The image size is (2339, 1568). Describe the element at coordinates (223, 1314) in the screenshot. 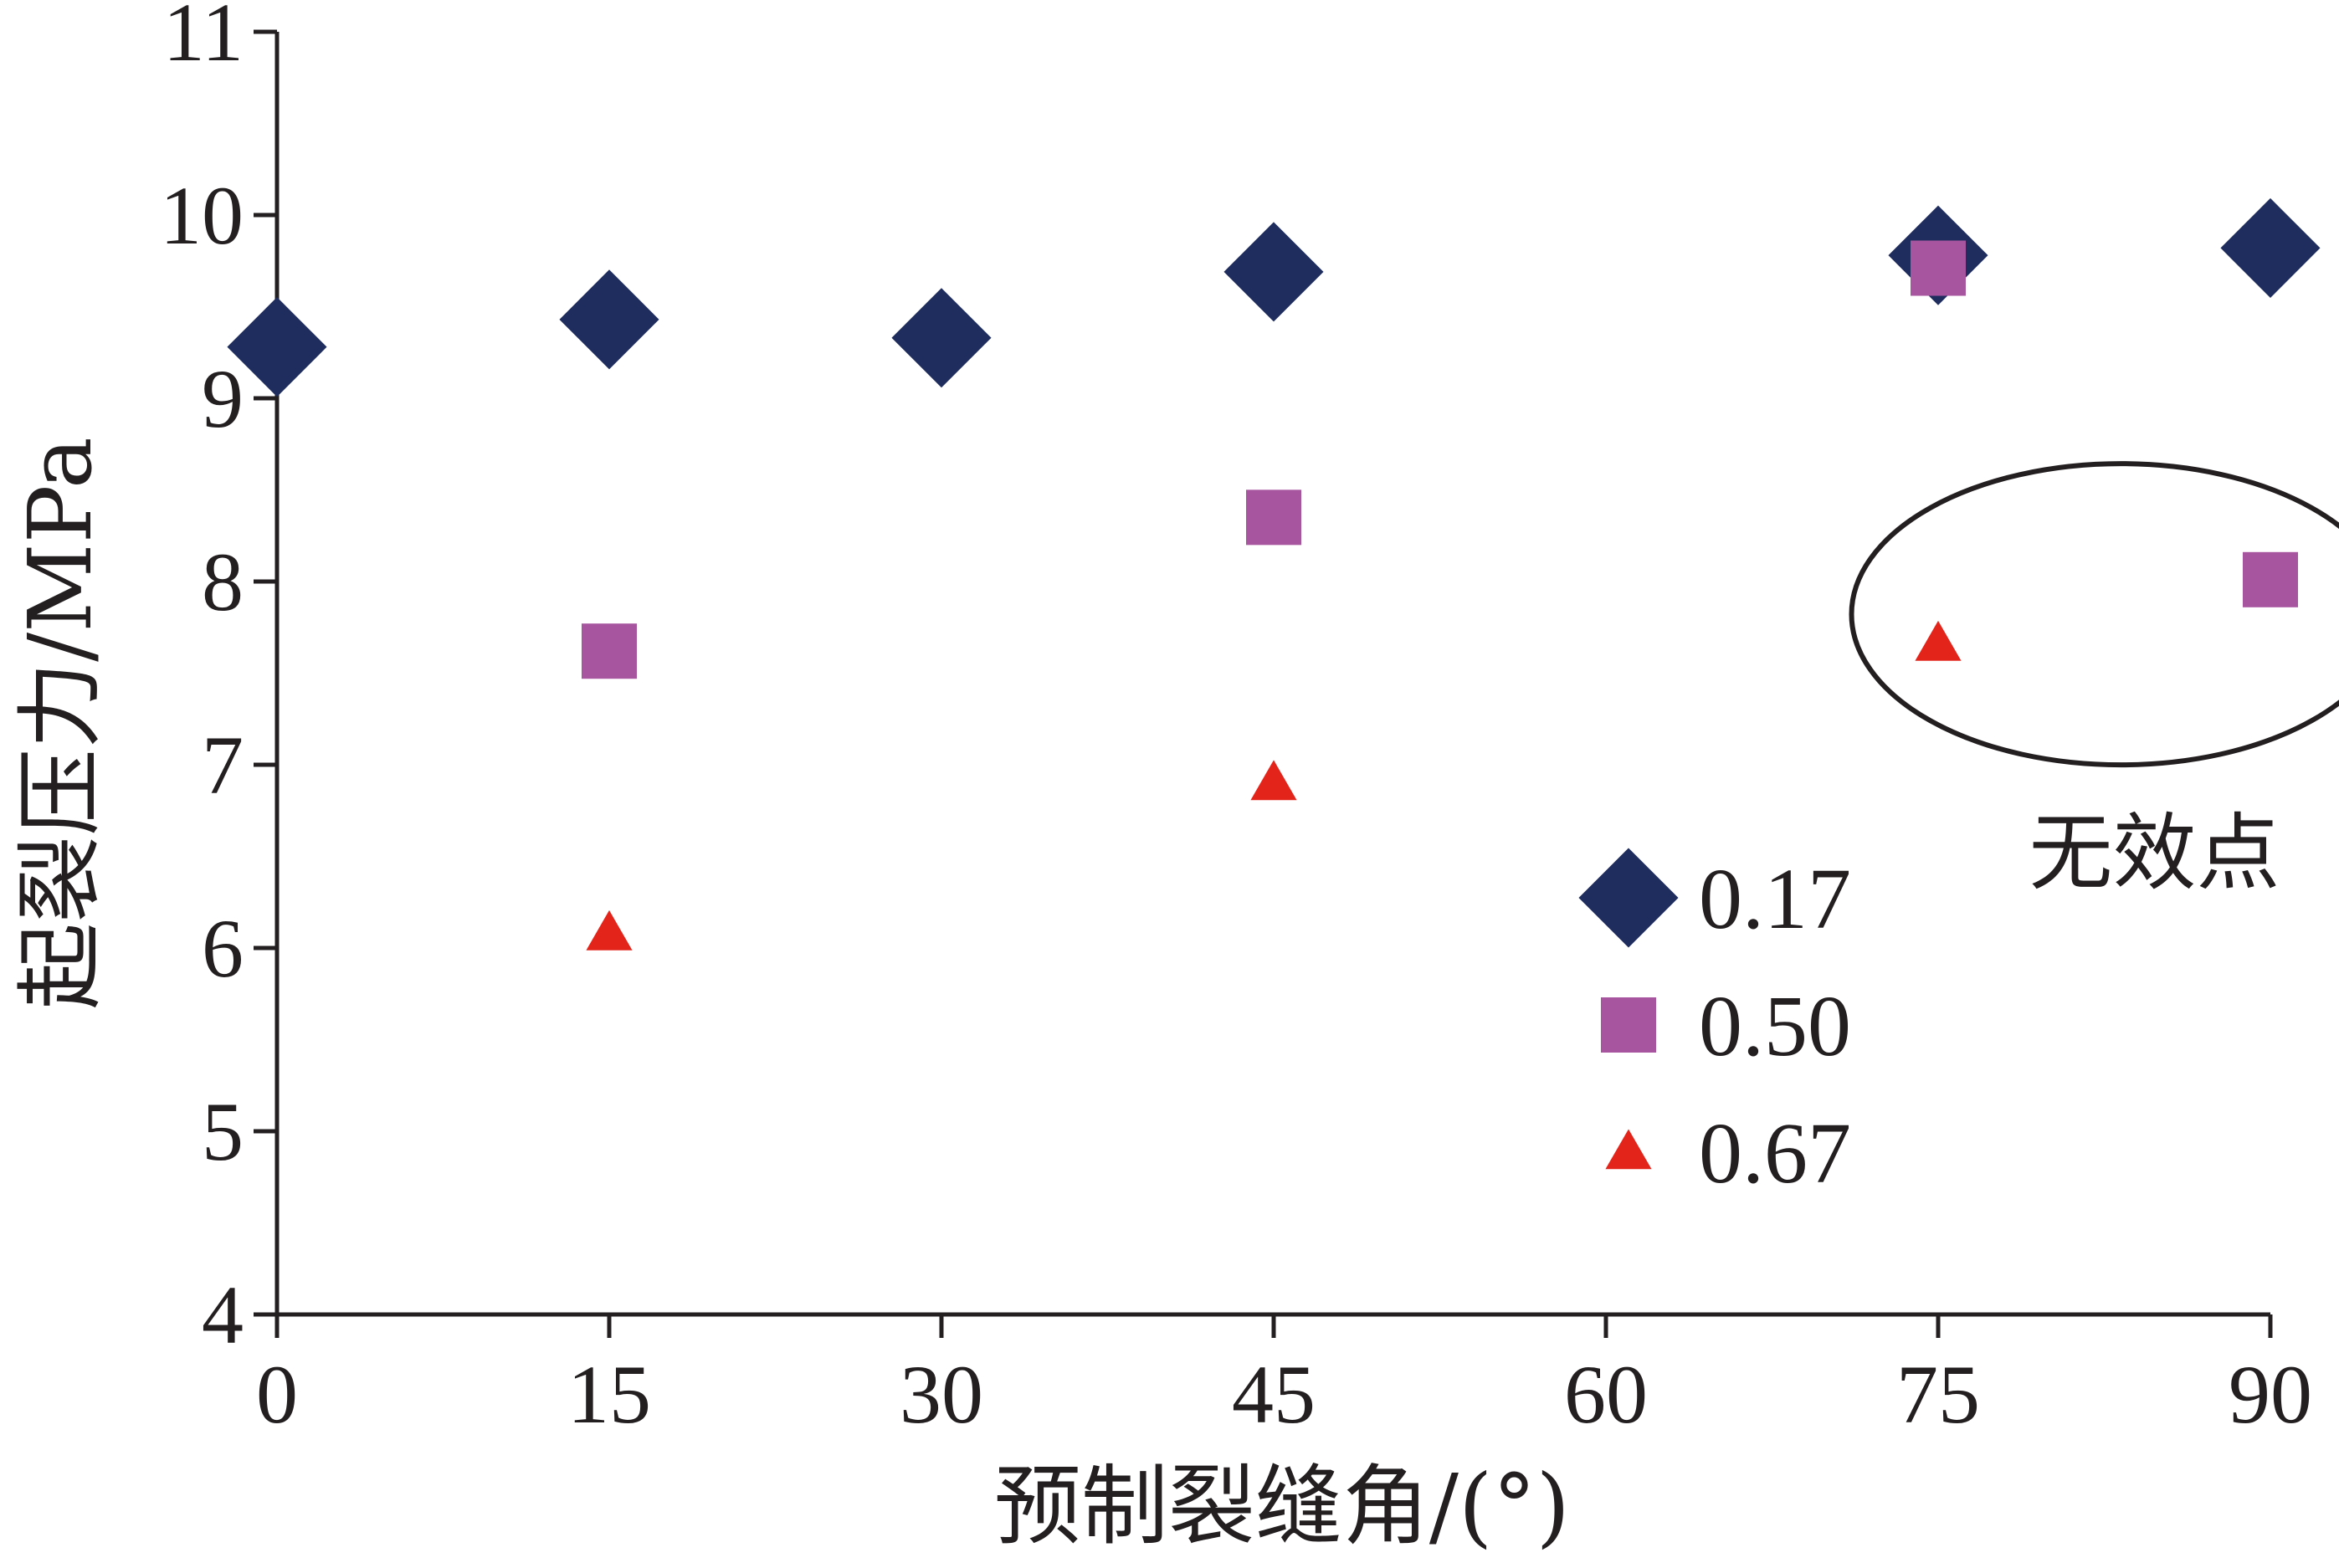

I see `y-tick-label-4: 4` at that location.